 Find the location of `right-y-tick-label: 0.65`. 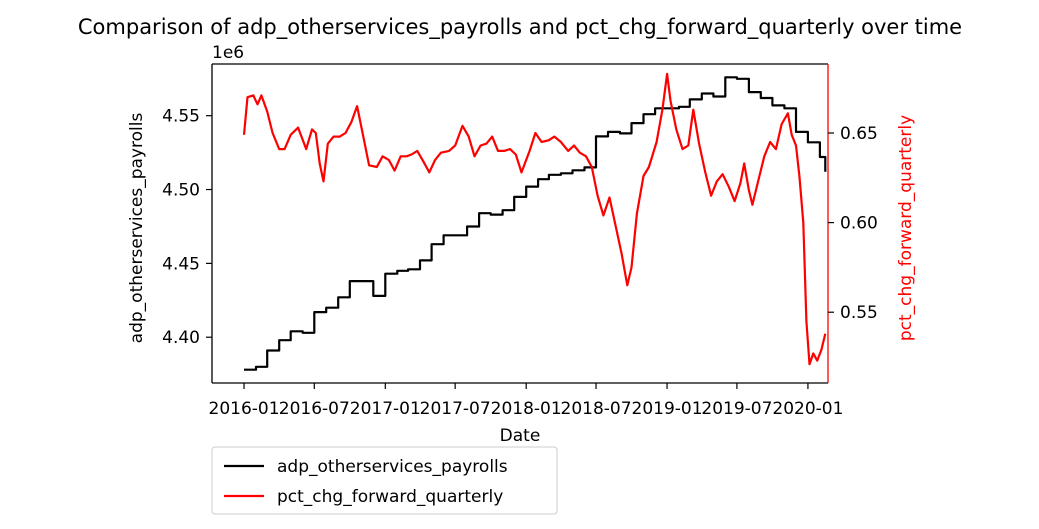

right-y-tick-label: 0.65 is located at coordinates (859, 134).